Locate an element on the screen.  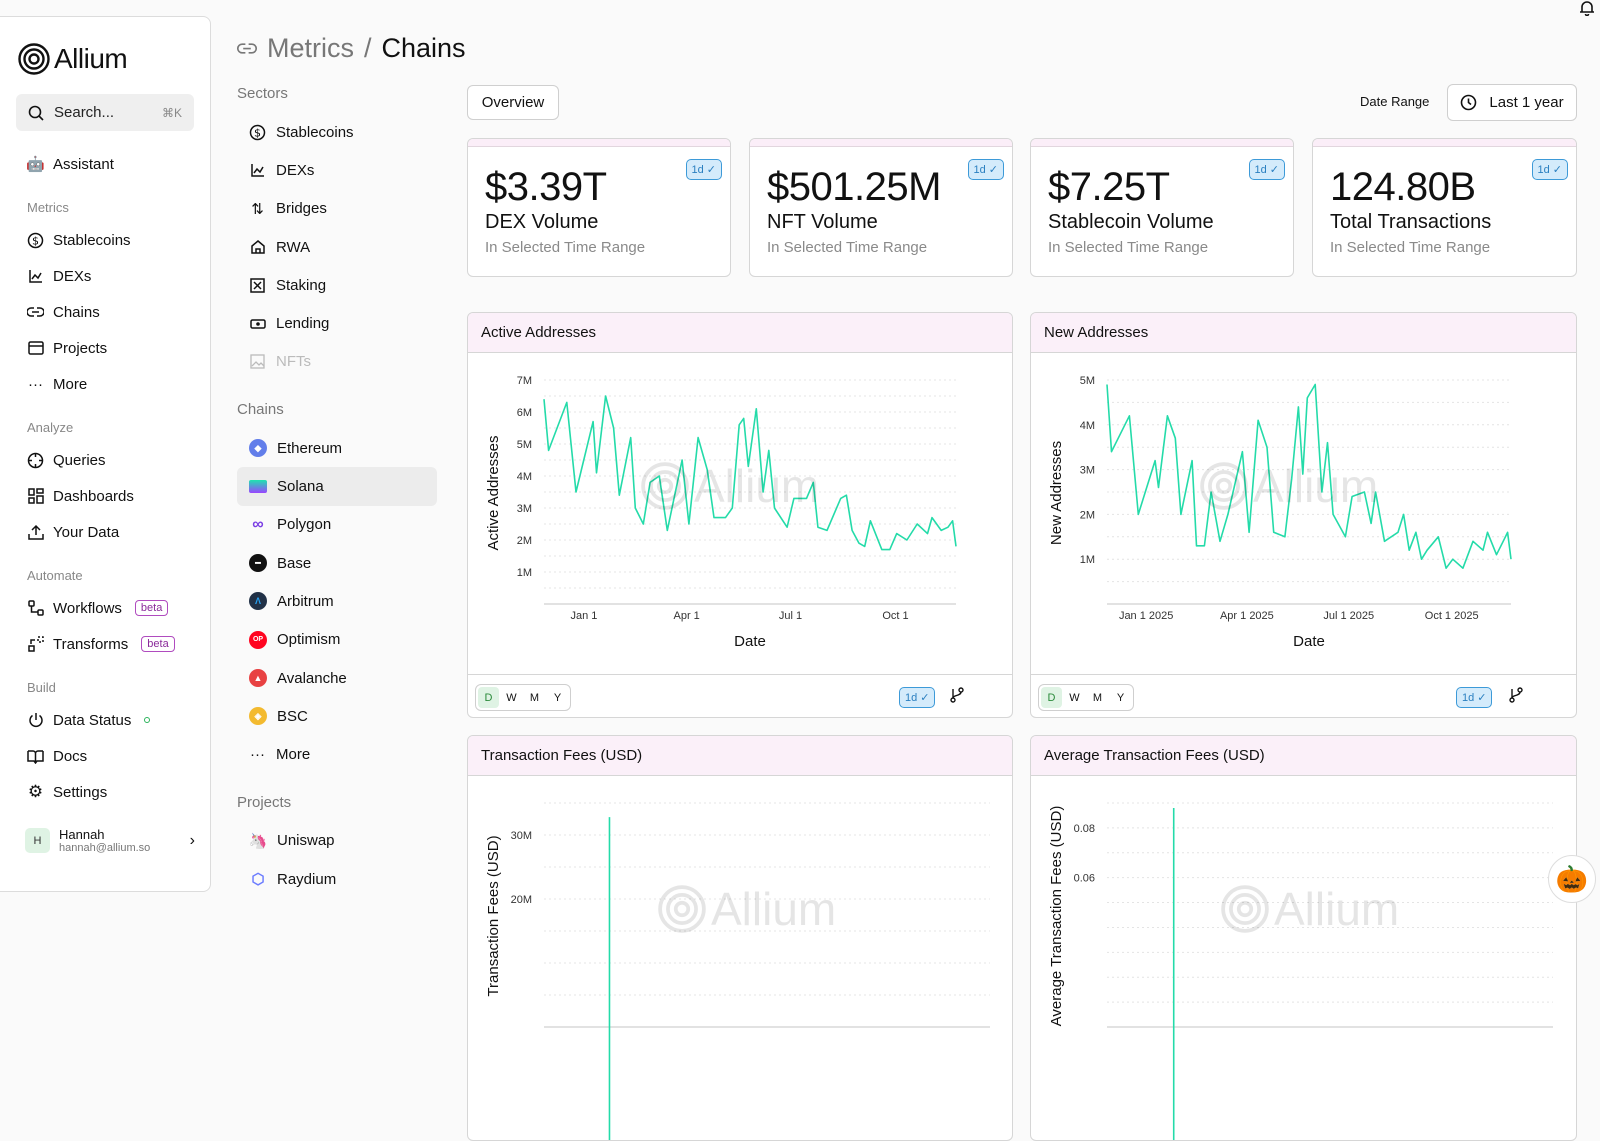
sidebar-item-stablecoins: $Stablecoins is located at coordinates (105, 240).